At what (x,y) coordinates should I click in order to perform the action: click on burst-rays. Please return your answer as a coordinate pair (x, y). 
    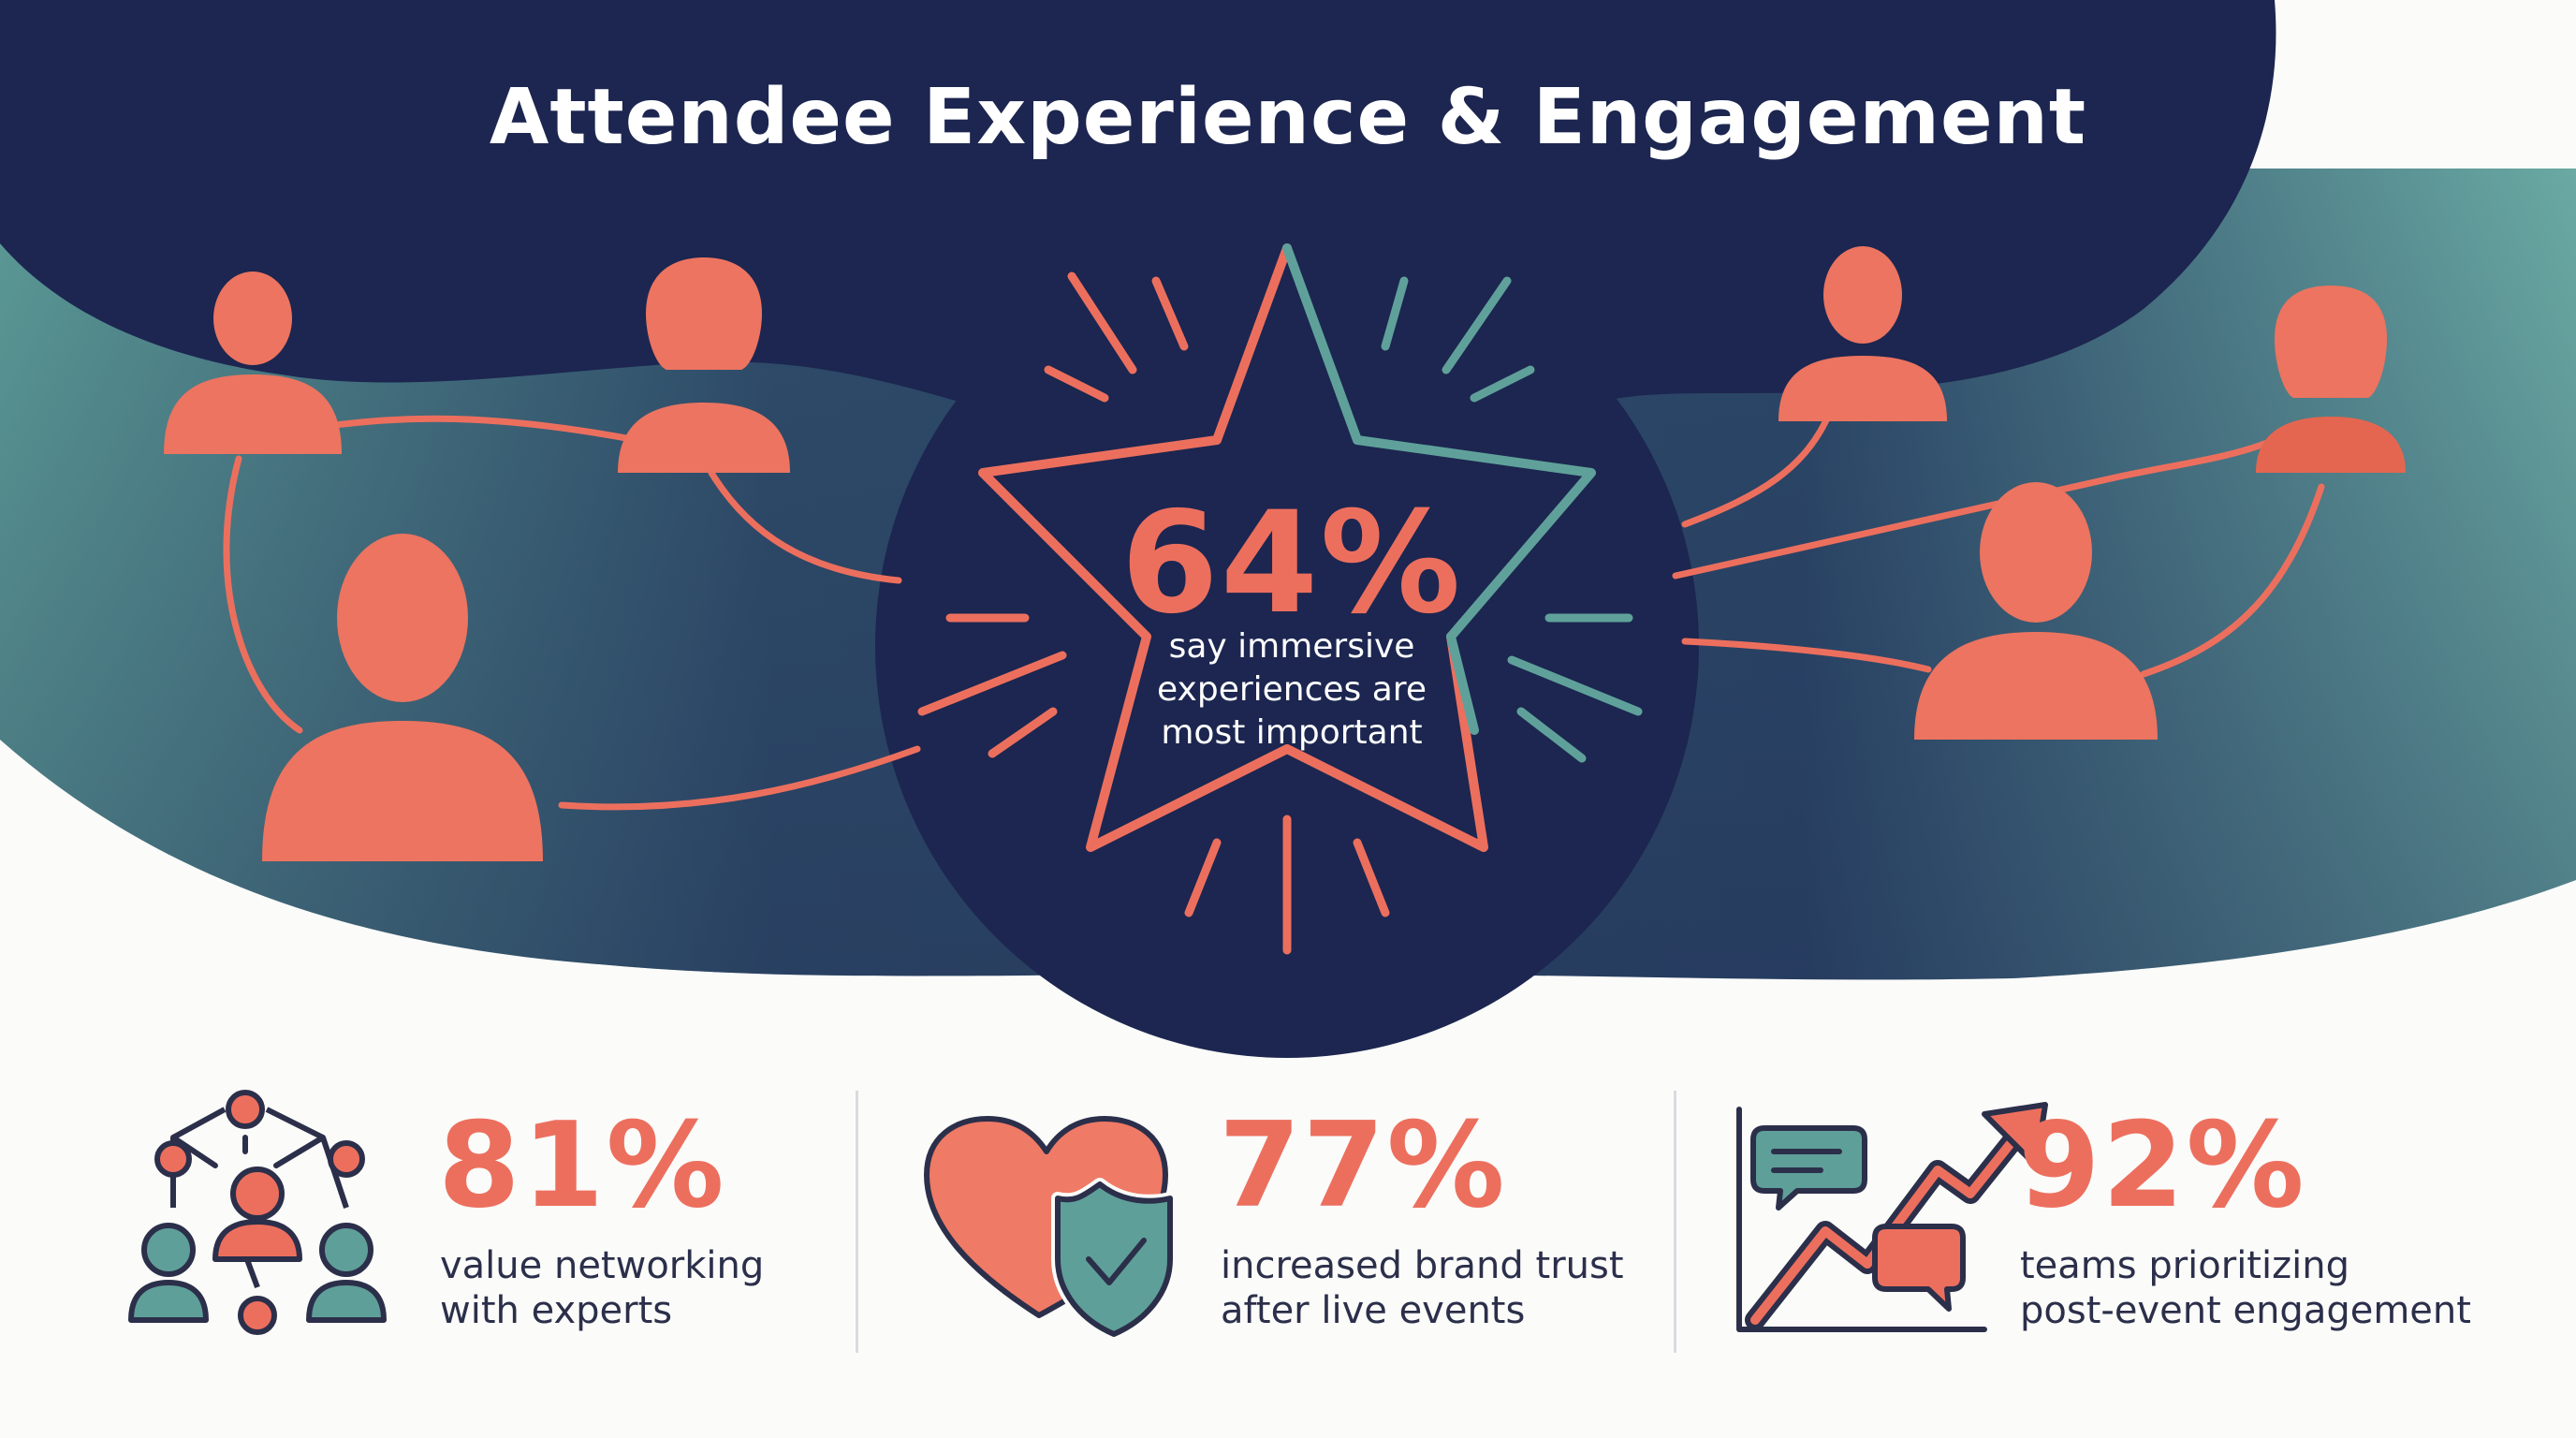
    Looking at the image, I should click on (1280, 613).